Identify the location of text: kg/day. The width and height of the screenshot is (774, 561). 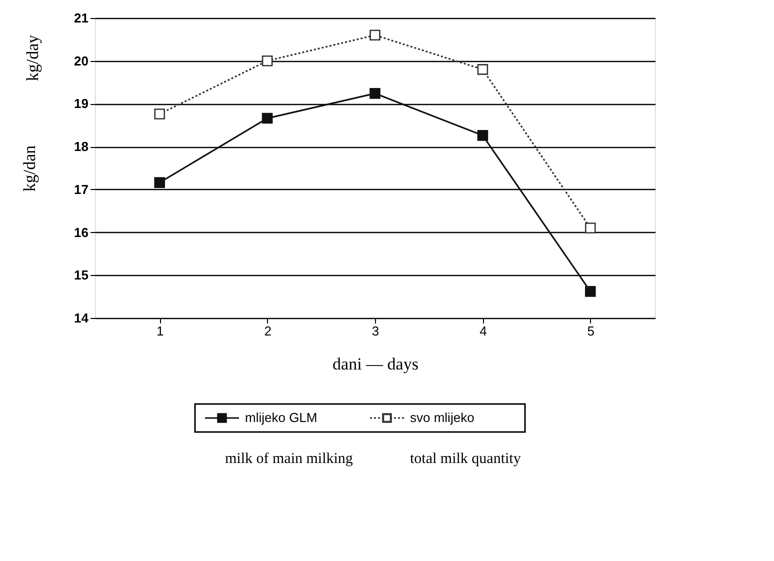
(32, 58).